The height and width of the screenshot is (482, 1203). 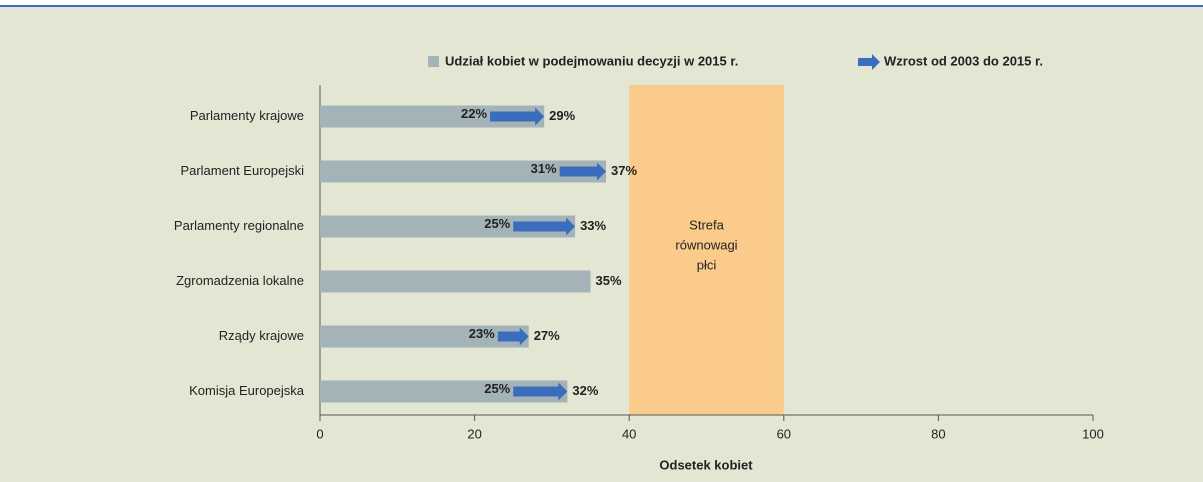 What do you see at coordinates (938, 433) in the screenshot?
I see `x-tick-label: 80` at bounding box center [938, 433].